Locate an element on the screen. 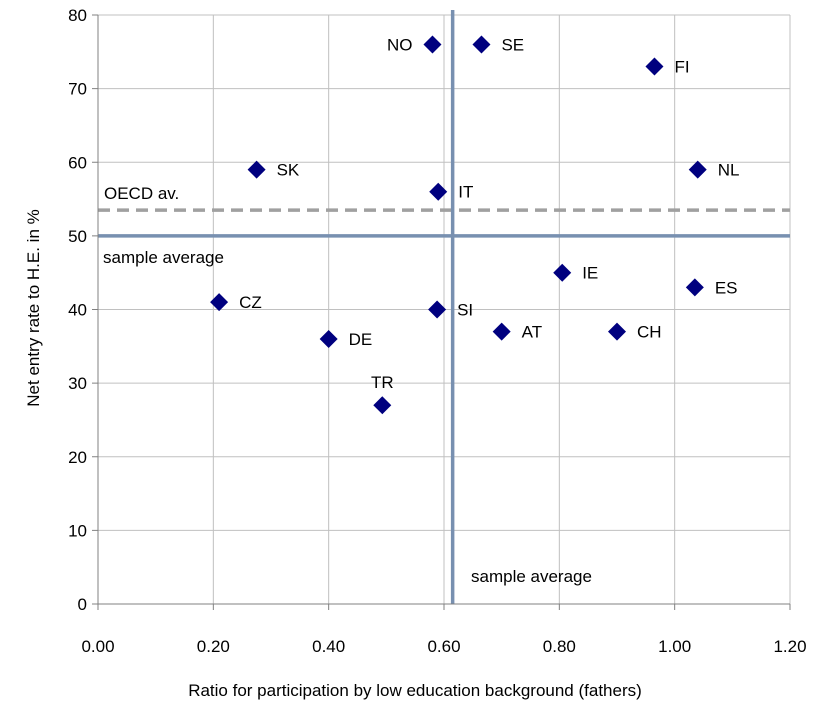  point-marker-ie is located at coordinates (562, 272).